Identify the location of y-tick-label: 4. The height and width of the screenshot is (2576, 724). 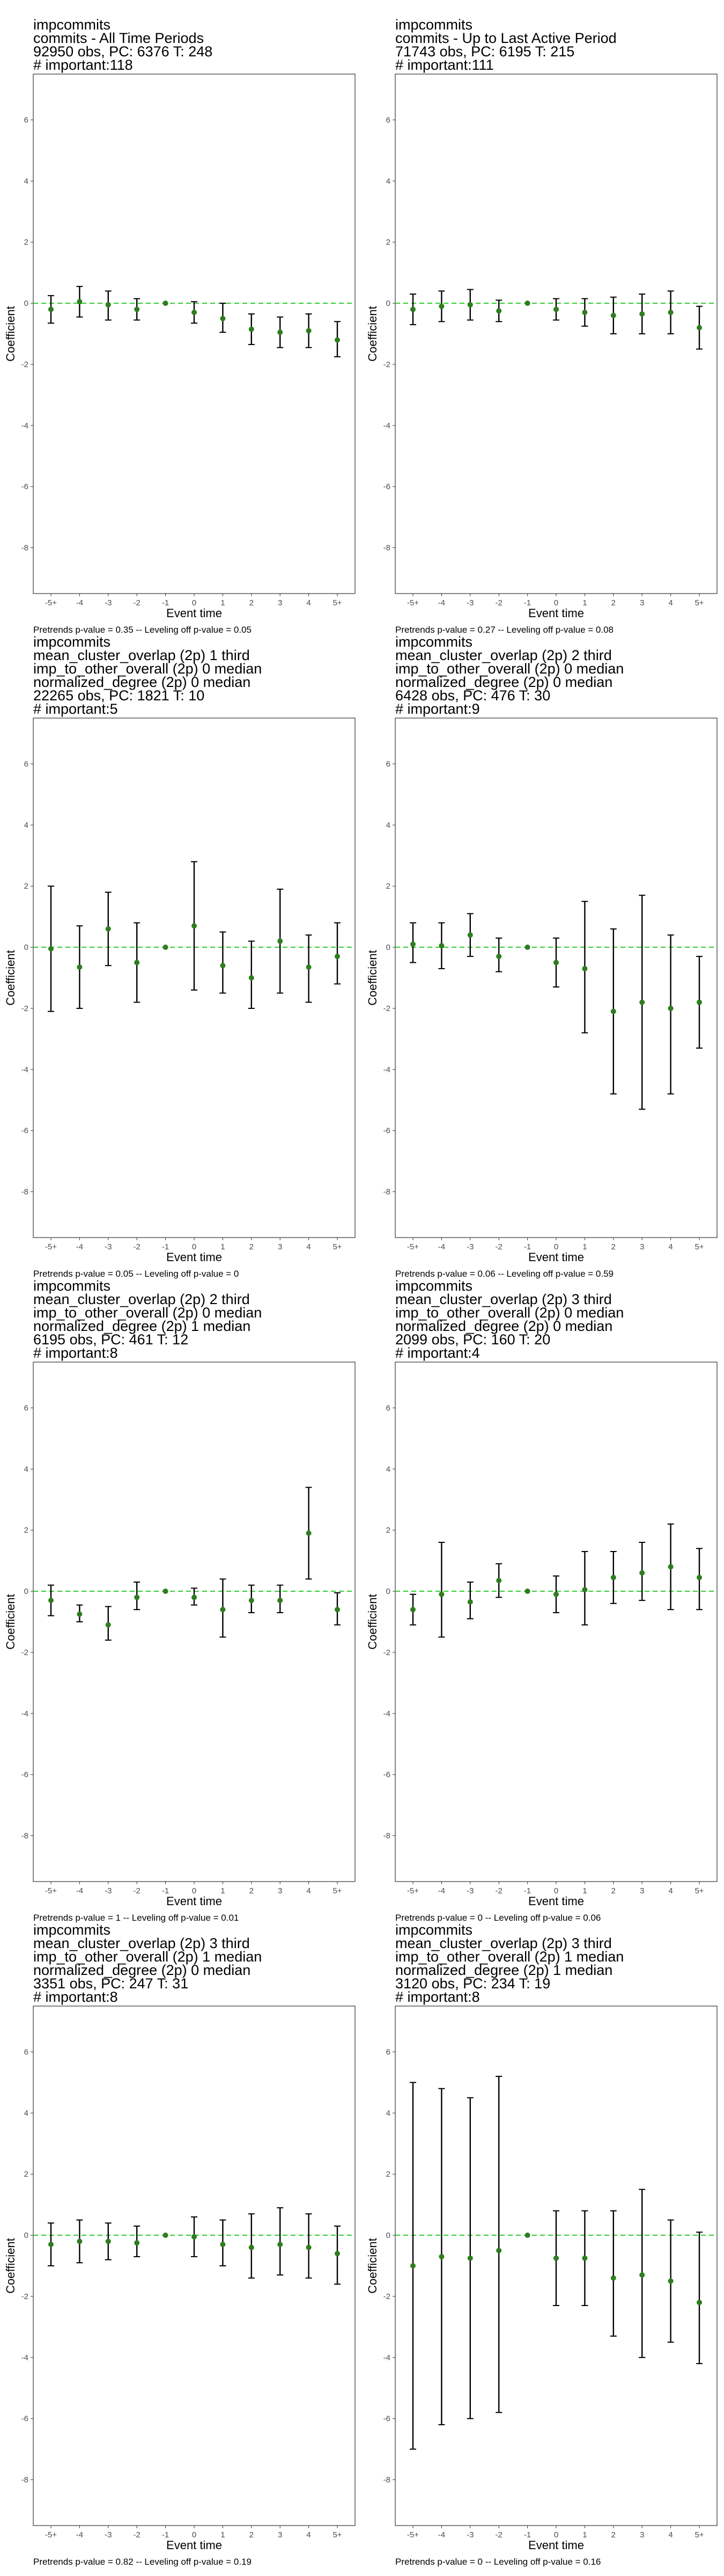
(388, 825).